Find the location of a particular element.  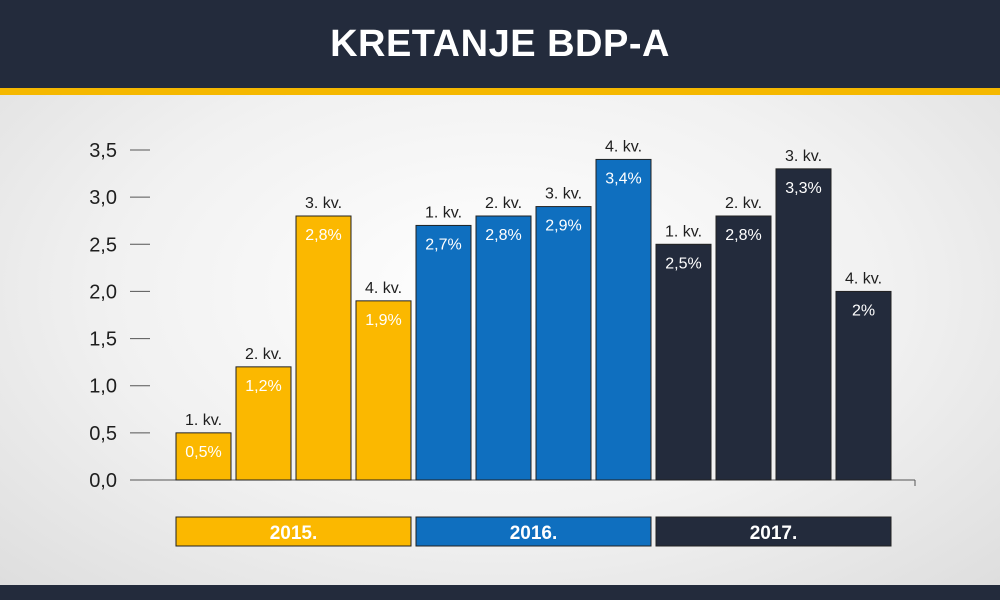

y-tick-label: 1,0 is located at coordinates (103, 387).